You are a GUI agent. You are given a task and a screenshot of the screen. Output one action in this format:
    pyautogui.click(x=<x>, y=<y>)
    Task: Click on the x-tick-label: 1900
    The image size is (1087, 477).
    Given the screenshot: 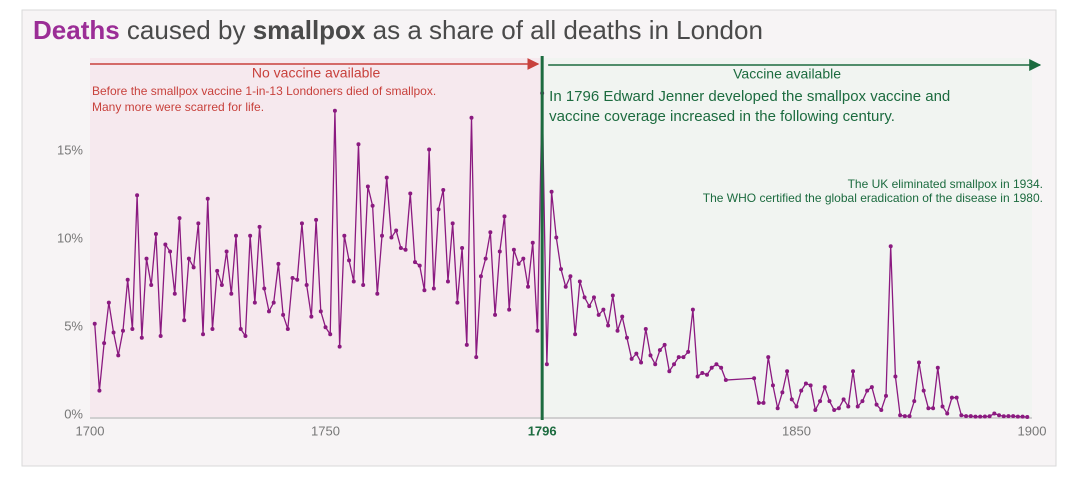 What is the action you would take?
    pyautogui.click(x=1032, y=430)
    